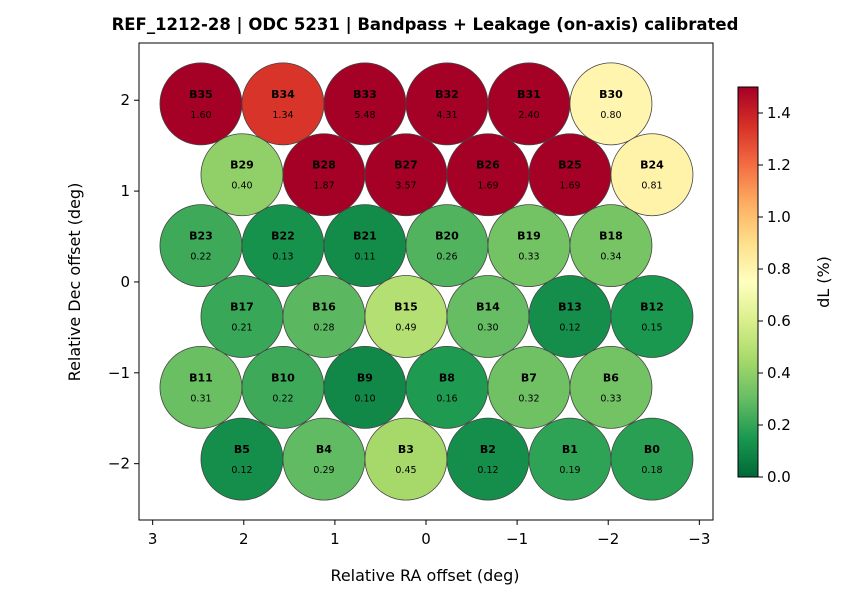 This screenshot has height=603, width=851. What do you see at coordinates (405, 327) in the screenshot?
I see `beam-value-label: 0.49` at bounding box center [405, 327].